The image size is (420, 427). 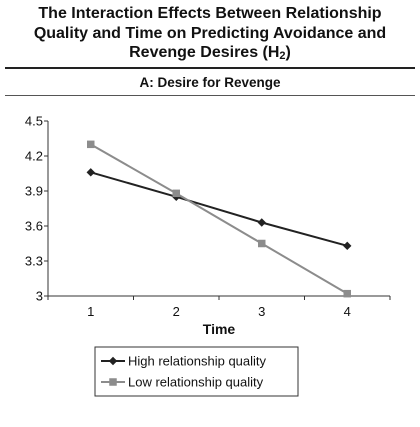 I want to click on legend-label: High relationship quality, so click(x=197, y=361).